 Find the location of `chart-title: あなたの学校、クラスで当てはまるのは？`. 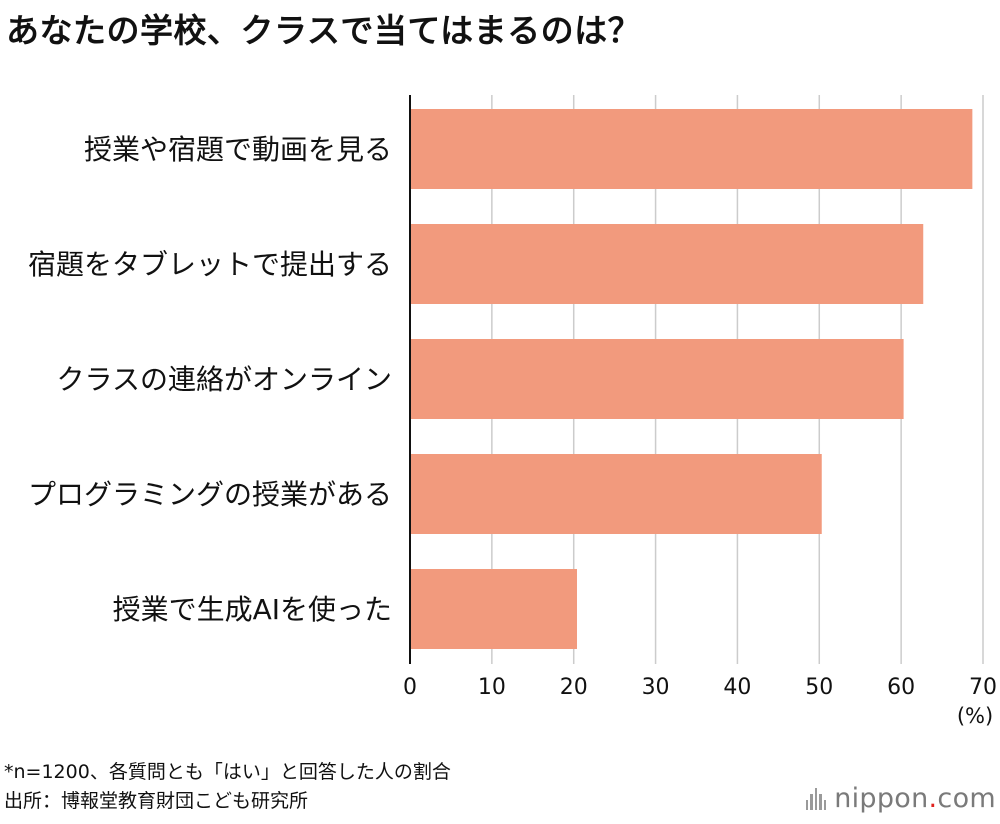

chart-title: あなたの学校、クラスで当てはまるのは？ is located at coordinates (324, 30).